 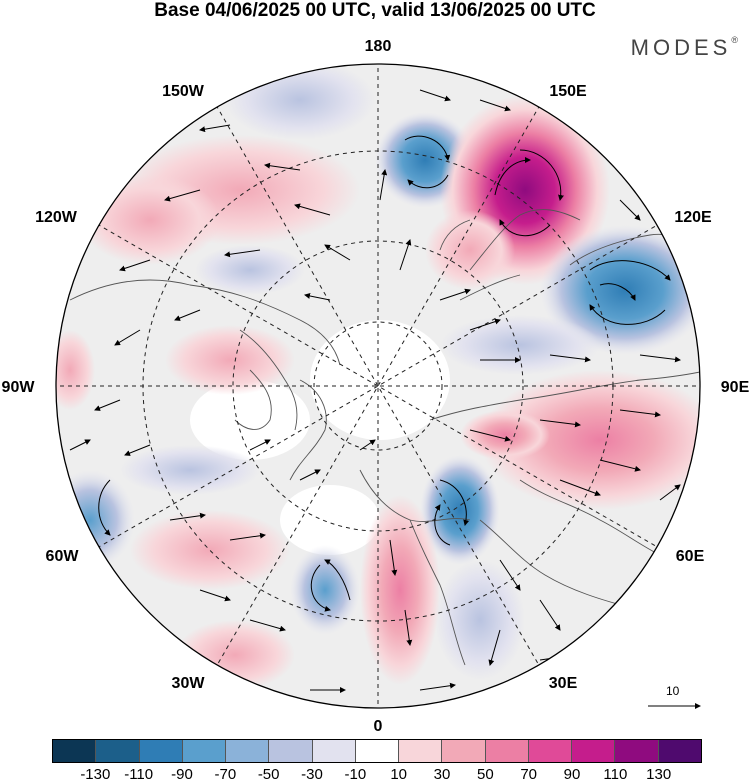 What do you see at coordinates (378, 726) in the screenshot?
I see `lon-label-0: 0` at bounding box center [378, 726].